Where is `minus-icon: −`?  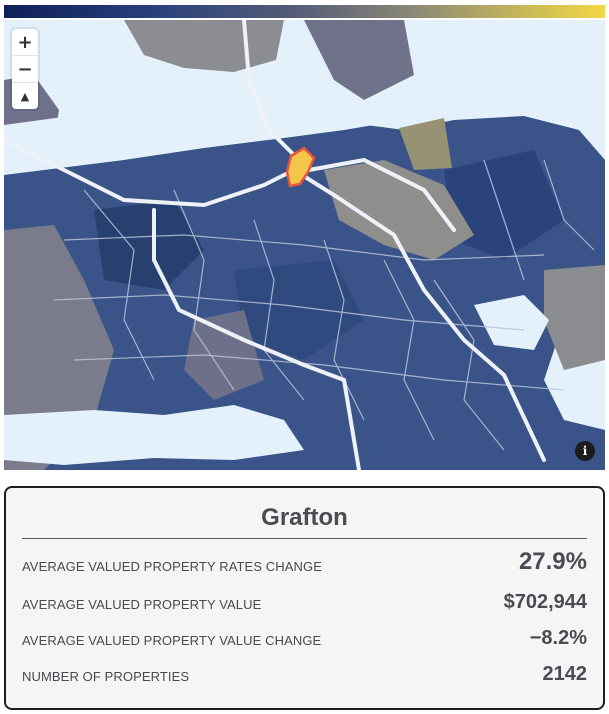
minus-icon: − is located at coordinates (25, 69).